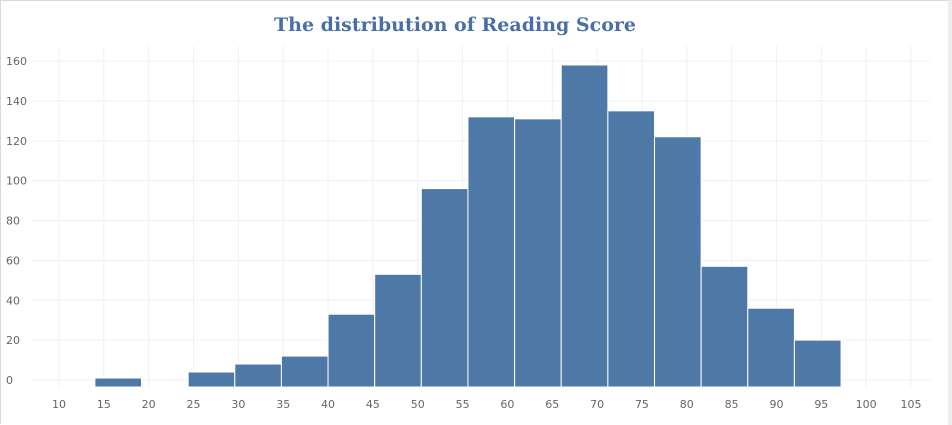 This screenshot has width=952, height=425. What do you see at coordinates (283, 404) in the screenshot?
I see `x-tick-label: 35` at bounding box center [283, 404].